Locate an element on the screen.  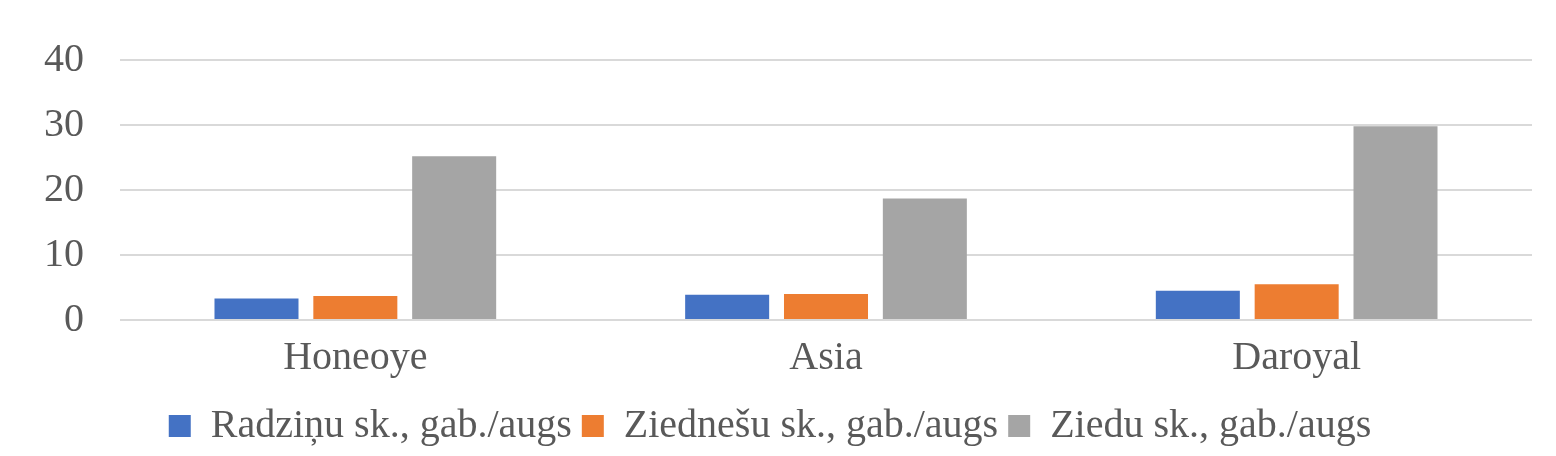
x-tick-label: Daroyal is located at coordinates (1297, 355).